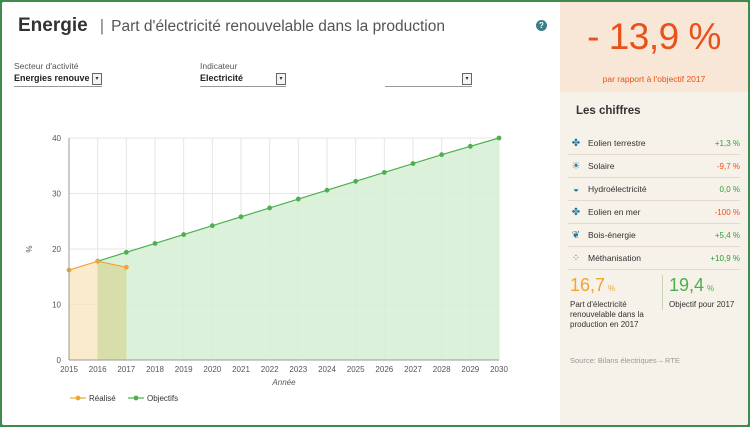  I want to click on y-tick-label: 30, so click(56, 194).